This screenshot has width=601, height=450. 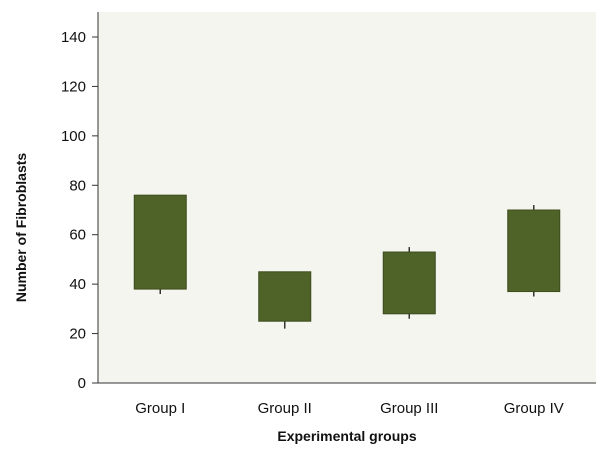 I want to click on y-tick-label: 40, so click(x=77, y=284).